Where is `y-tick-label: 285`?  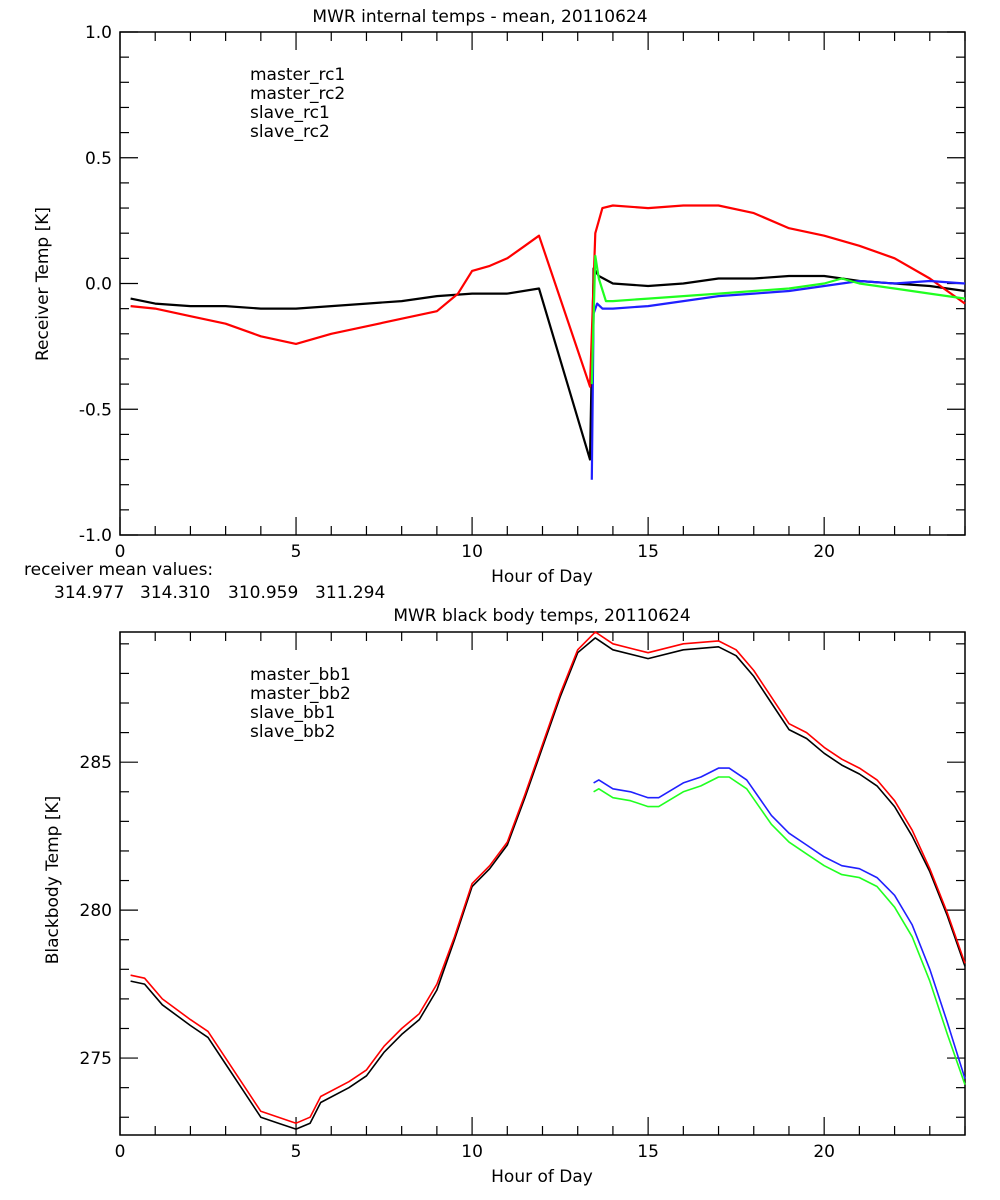
y-tick-label: 285 is located at coordinates (96, 763).